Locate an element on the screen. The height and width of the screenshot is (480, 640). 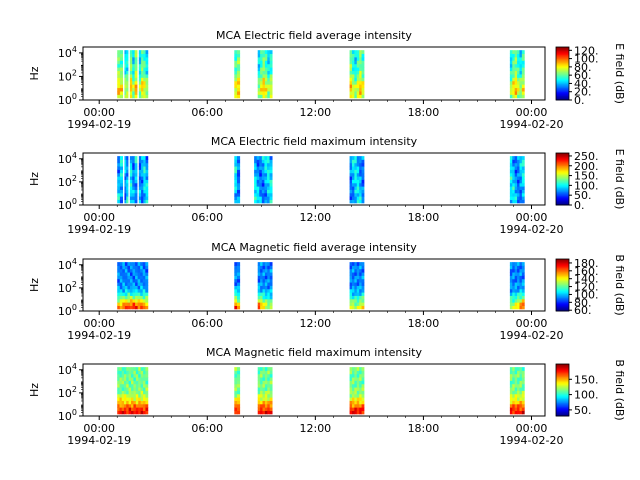
x-tick-label: 06:00 is located at coordinates (207, 428).